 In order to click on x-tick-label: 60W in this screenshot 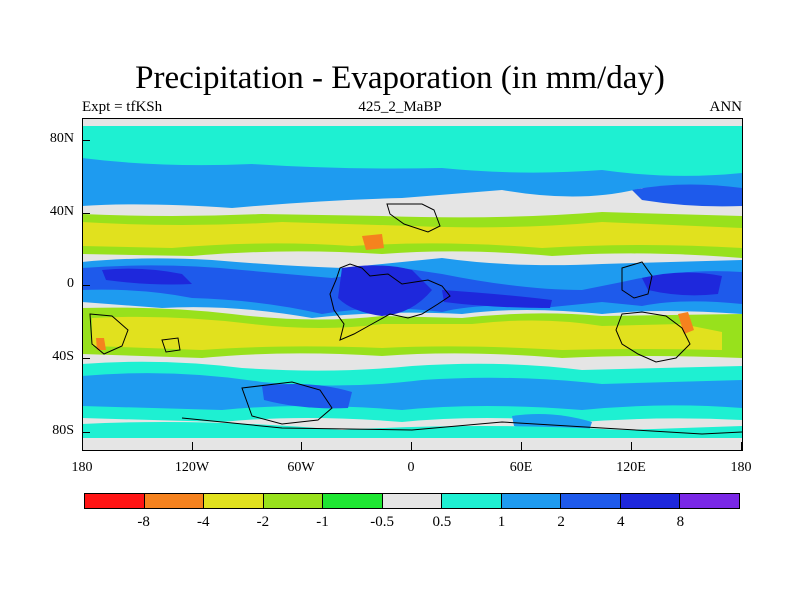, I will do `click(301, 467)`.